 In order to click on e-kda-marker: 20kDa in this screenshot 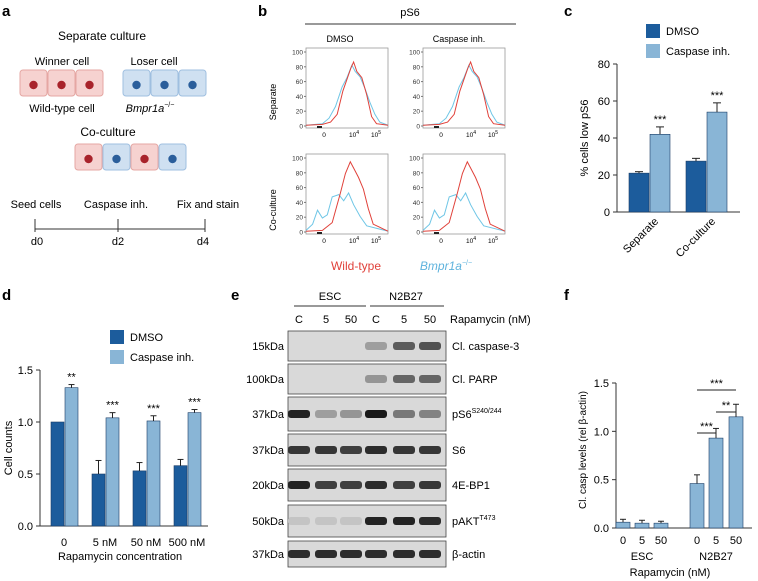, I will do `click(268, 486)`.